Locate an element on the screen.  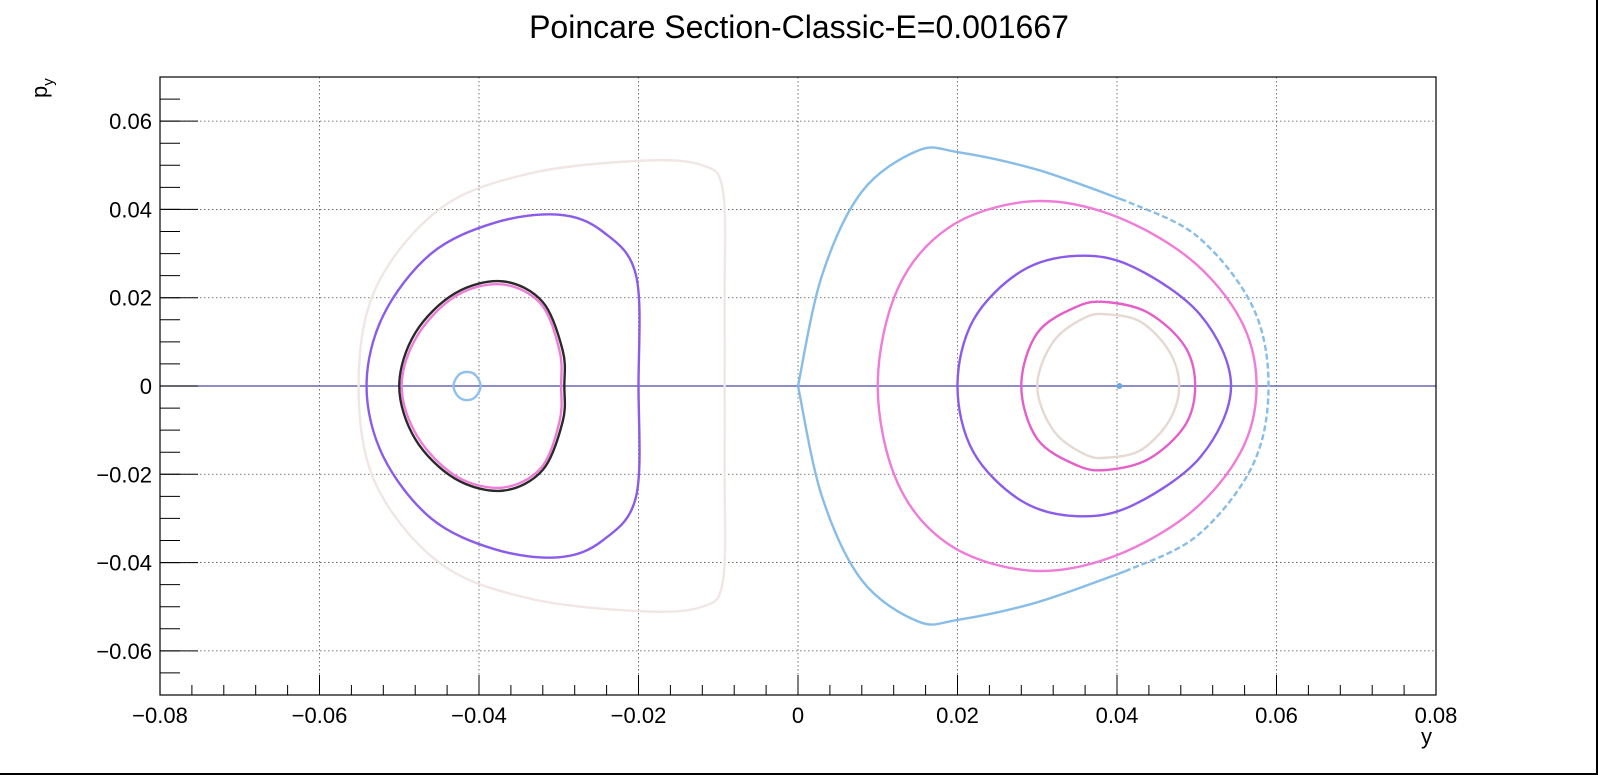
x-tick-label: −0.02 is located at coordinates (639, 715).